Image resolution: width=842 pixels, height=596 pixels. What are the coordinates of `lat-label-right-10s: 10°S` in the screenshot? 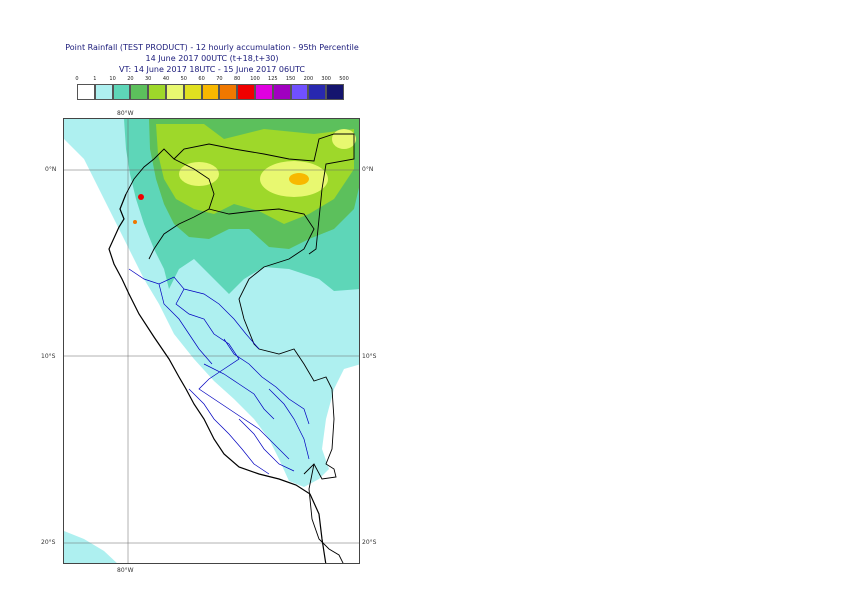 It's located at (369, 356).